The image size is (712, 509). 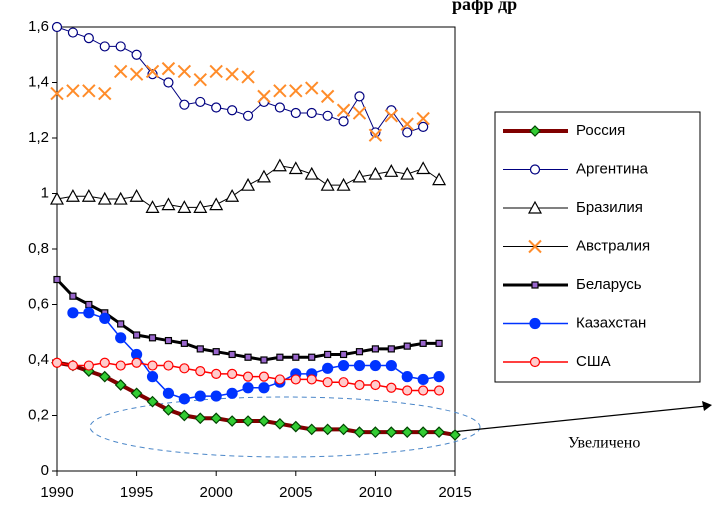 What do you see at coordinates (609, 207) in the screenshot?
I see `legend-label: Бразилия` at bounding box center [609, 207].